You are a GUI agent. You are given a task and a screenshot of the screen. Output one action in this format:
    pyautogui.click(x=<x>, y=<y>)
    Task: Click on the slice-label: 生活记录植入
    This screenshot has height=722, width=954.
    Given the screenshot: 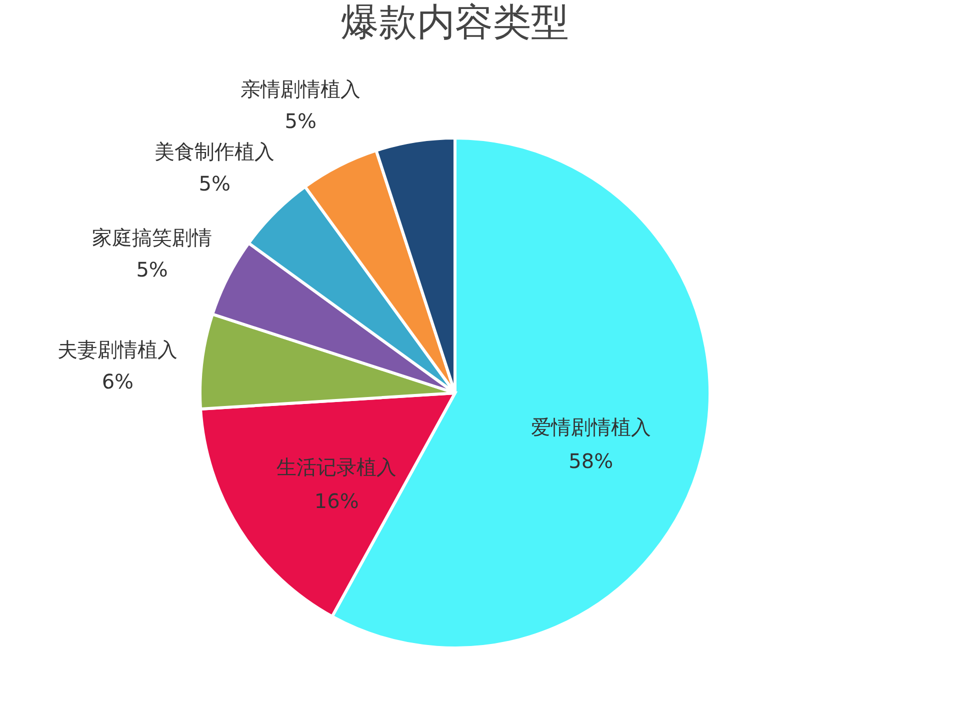 What is the action you would take?
    pyautogui.click(x=336, y=467)
    